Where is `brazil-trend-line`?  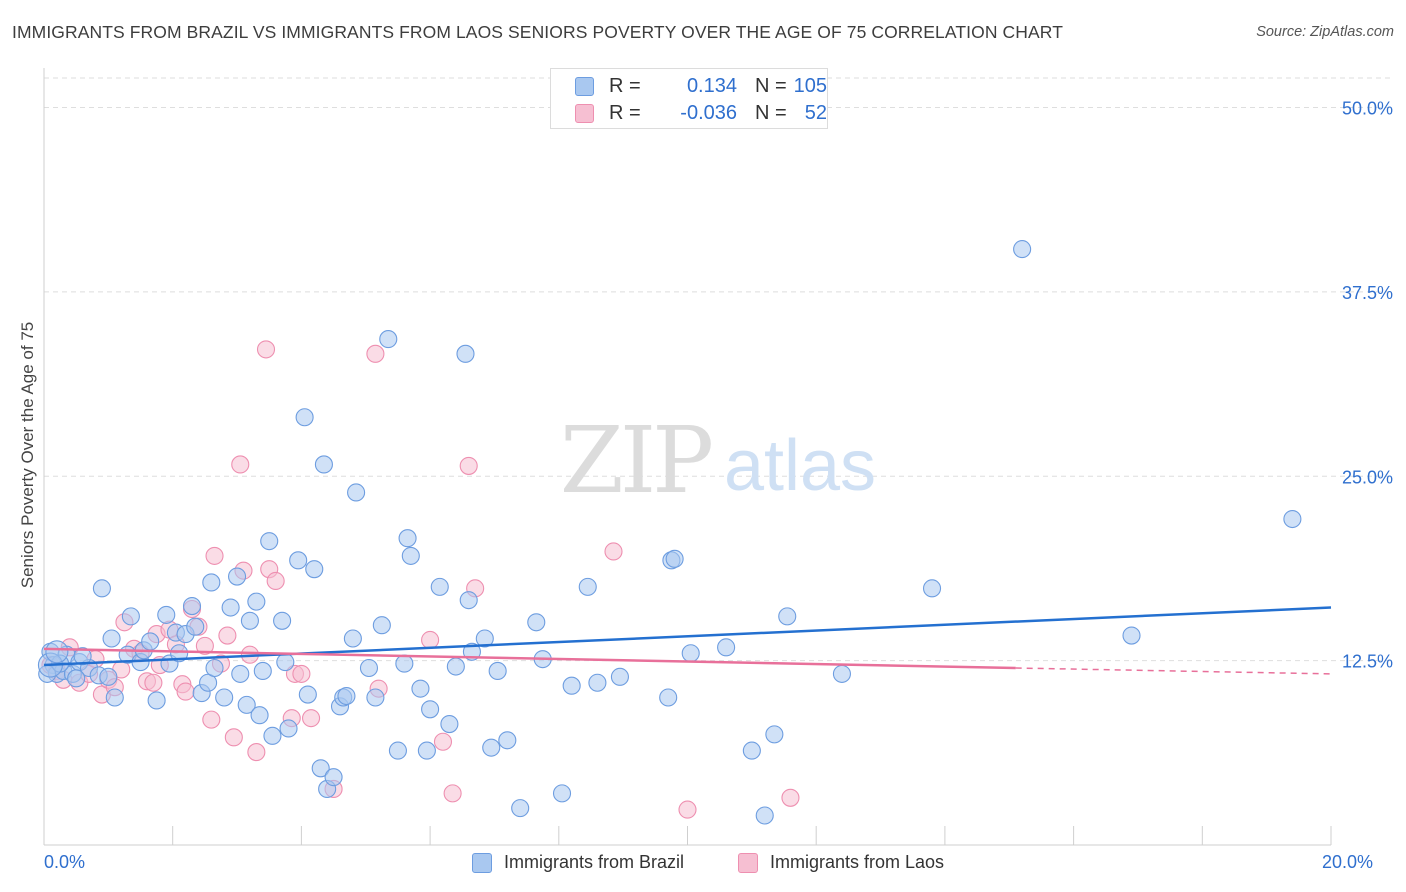 brazil-trend-line is located at coordinates (687, 636).